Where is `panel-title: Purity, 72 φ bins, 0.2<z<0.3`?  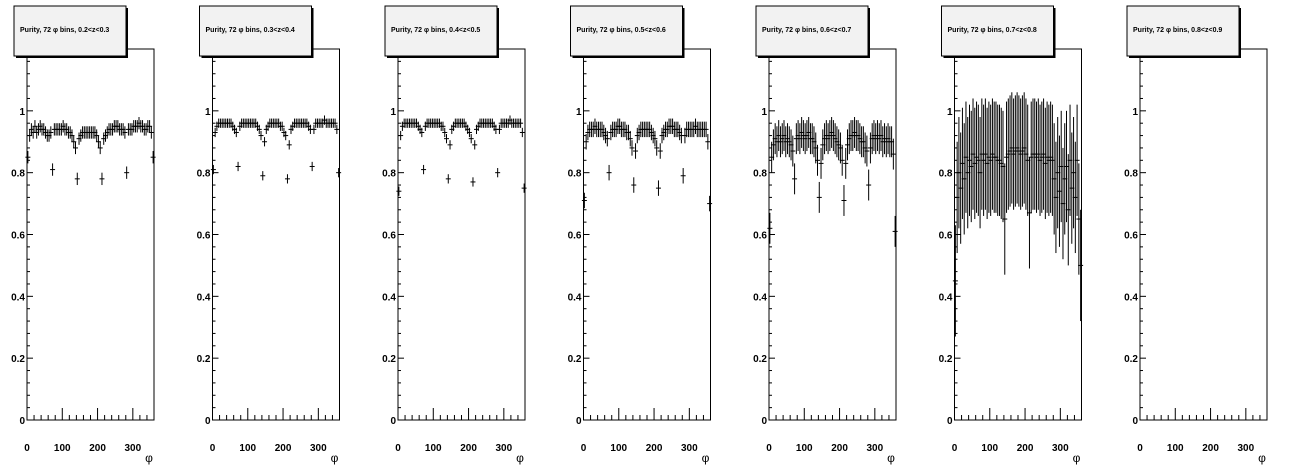 panel-title: Purity, 72 φ bins, 0.2<z<0.3 is located at coordinates (64, 30).